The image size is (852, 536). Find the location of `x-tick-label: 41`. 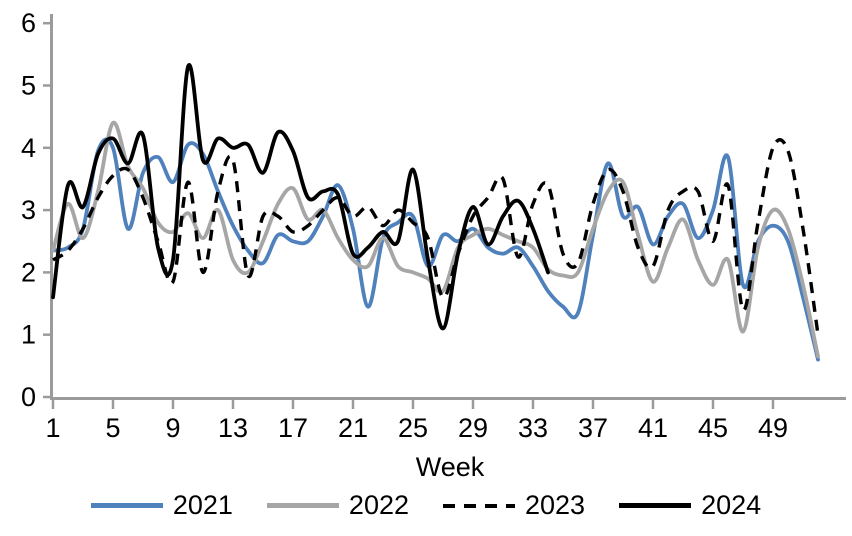

x-tick-label: 41 is located at coordinates (653, 428).